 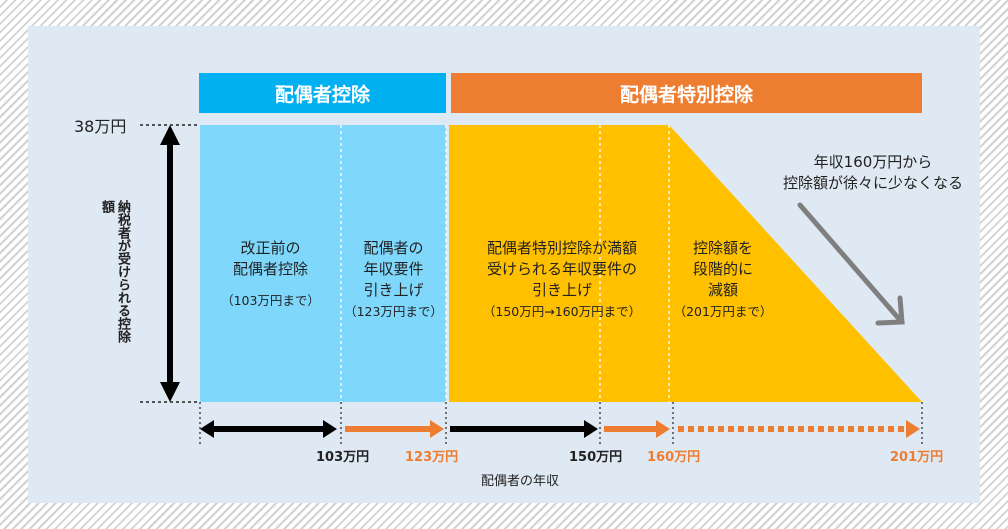 What do you see at coordinates (674, 457) in the screenshot?
I see `x-tick-160: 160万円` at bounding box center [674, 457].